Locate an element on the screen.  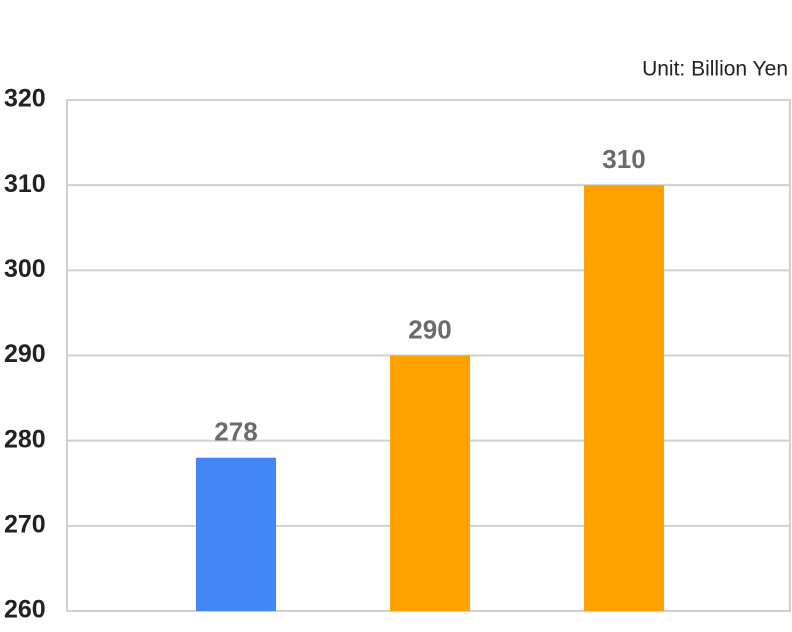
unit-label: Unit: Billion Yen is located at coordinates (715, 69).